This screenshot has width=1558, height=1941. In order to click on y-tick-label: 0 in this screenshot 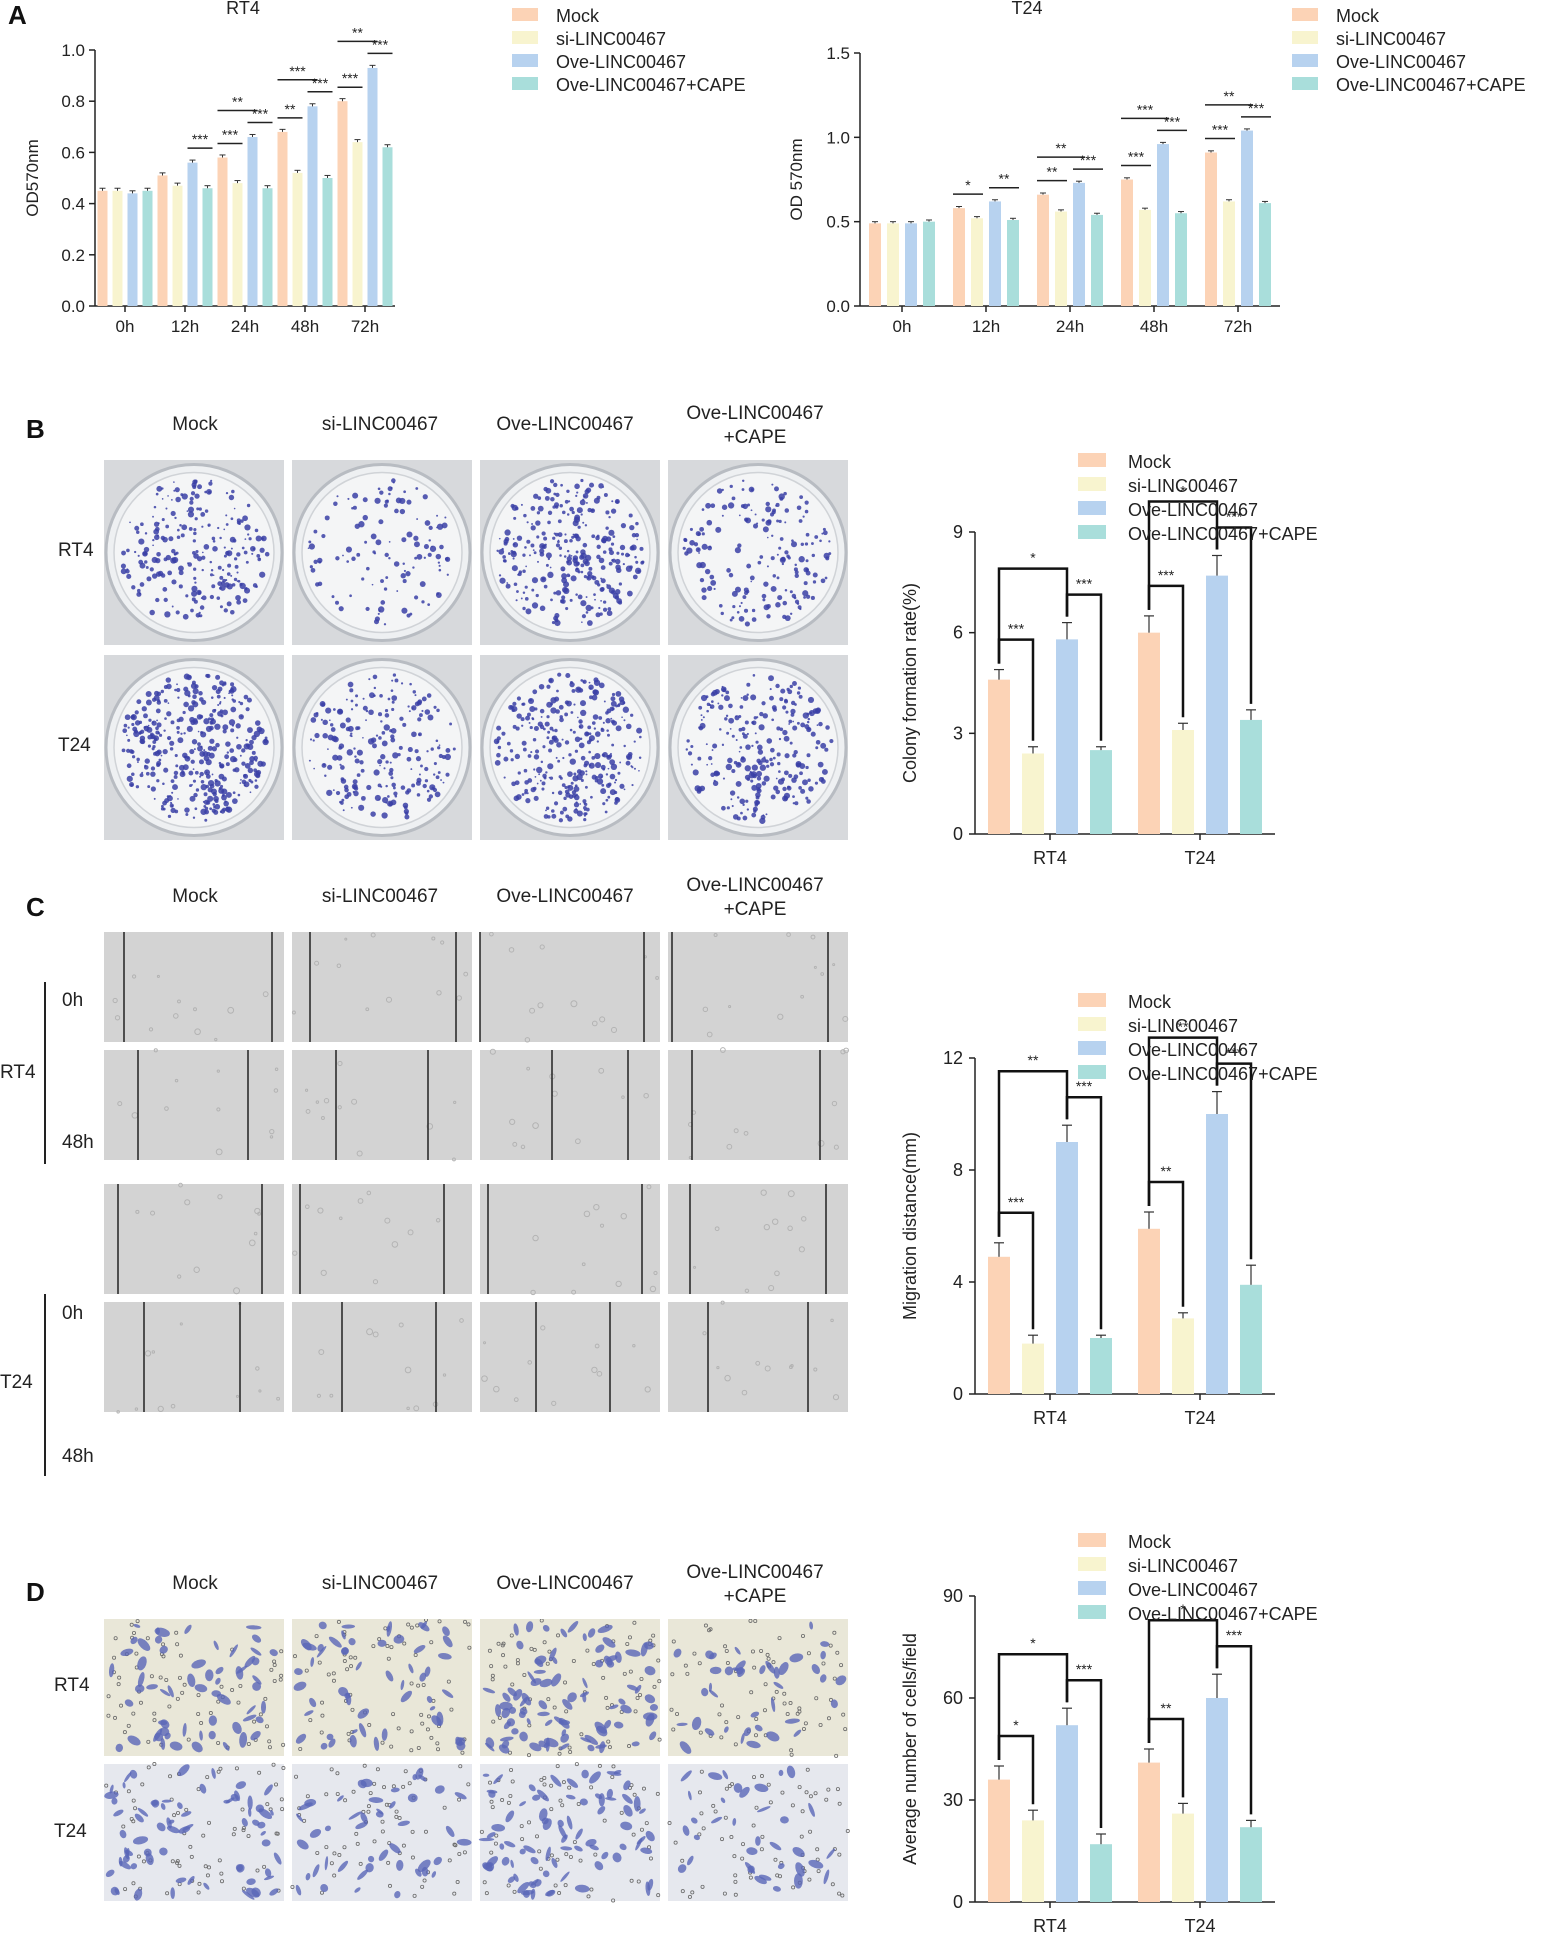, I will do `click(958, 834)`.